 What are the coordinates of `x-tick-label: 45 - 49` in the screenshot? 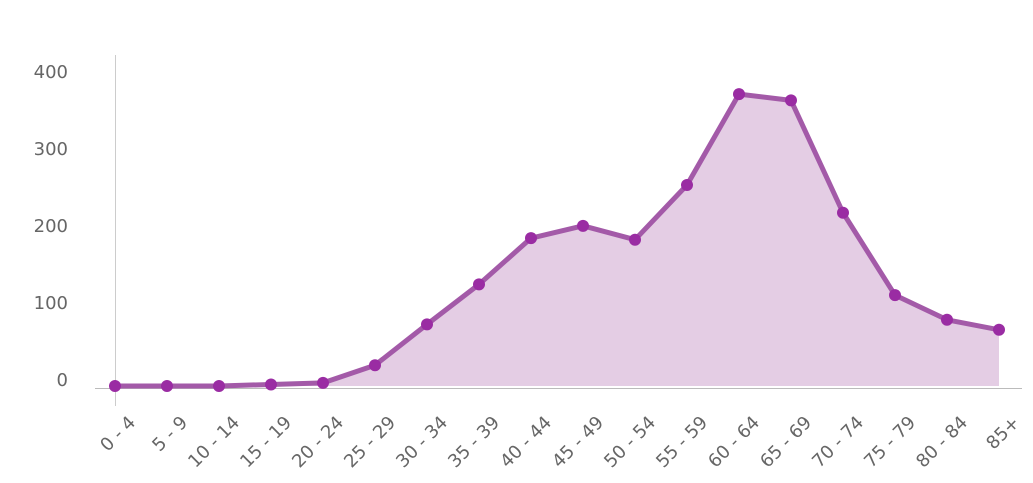 It's located at (578, 442).